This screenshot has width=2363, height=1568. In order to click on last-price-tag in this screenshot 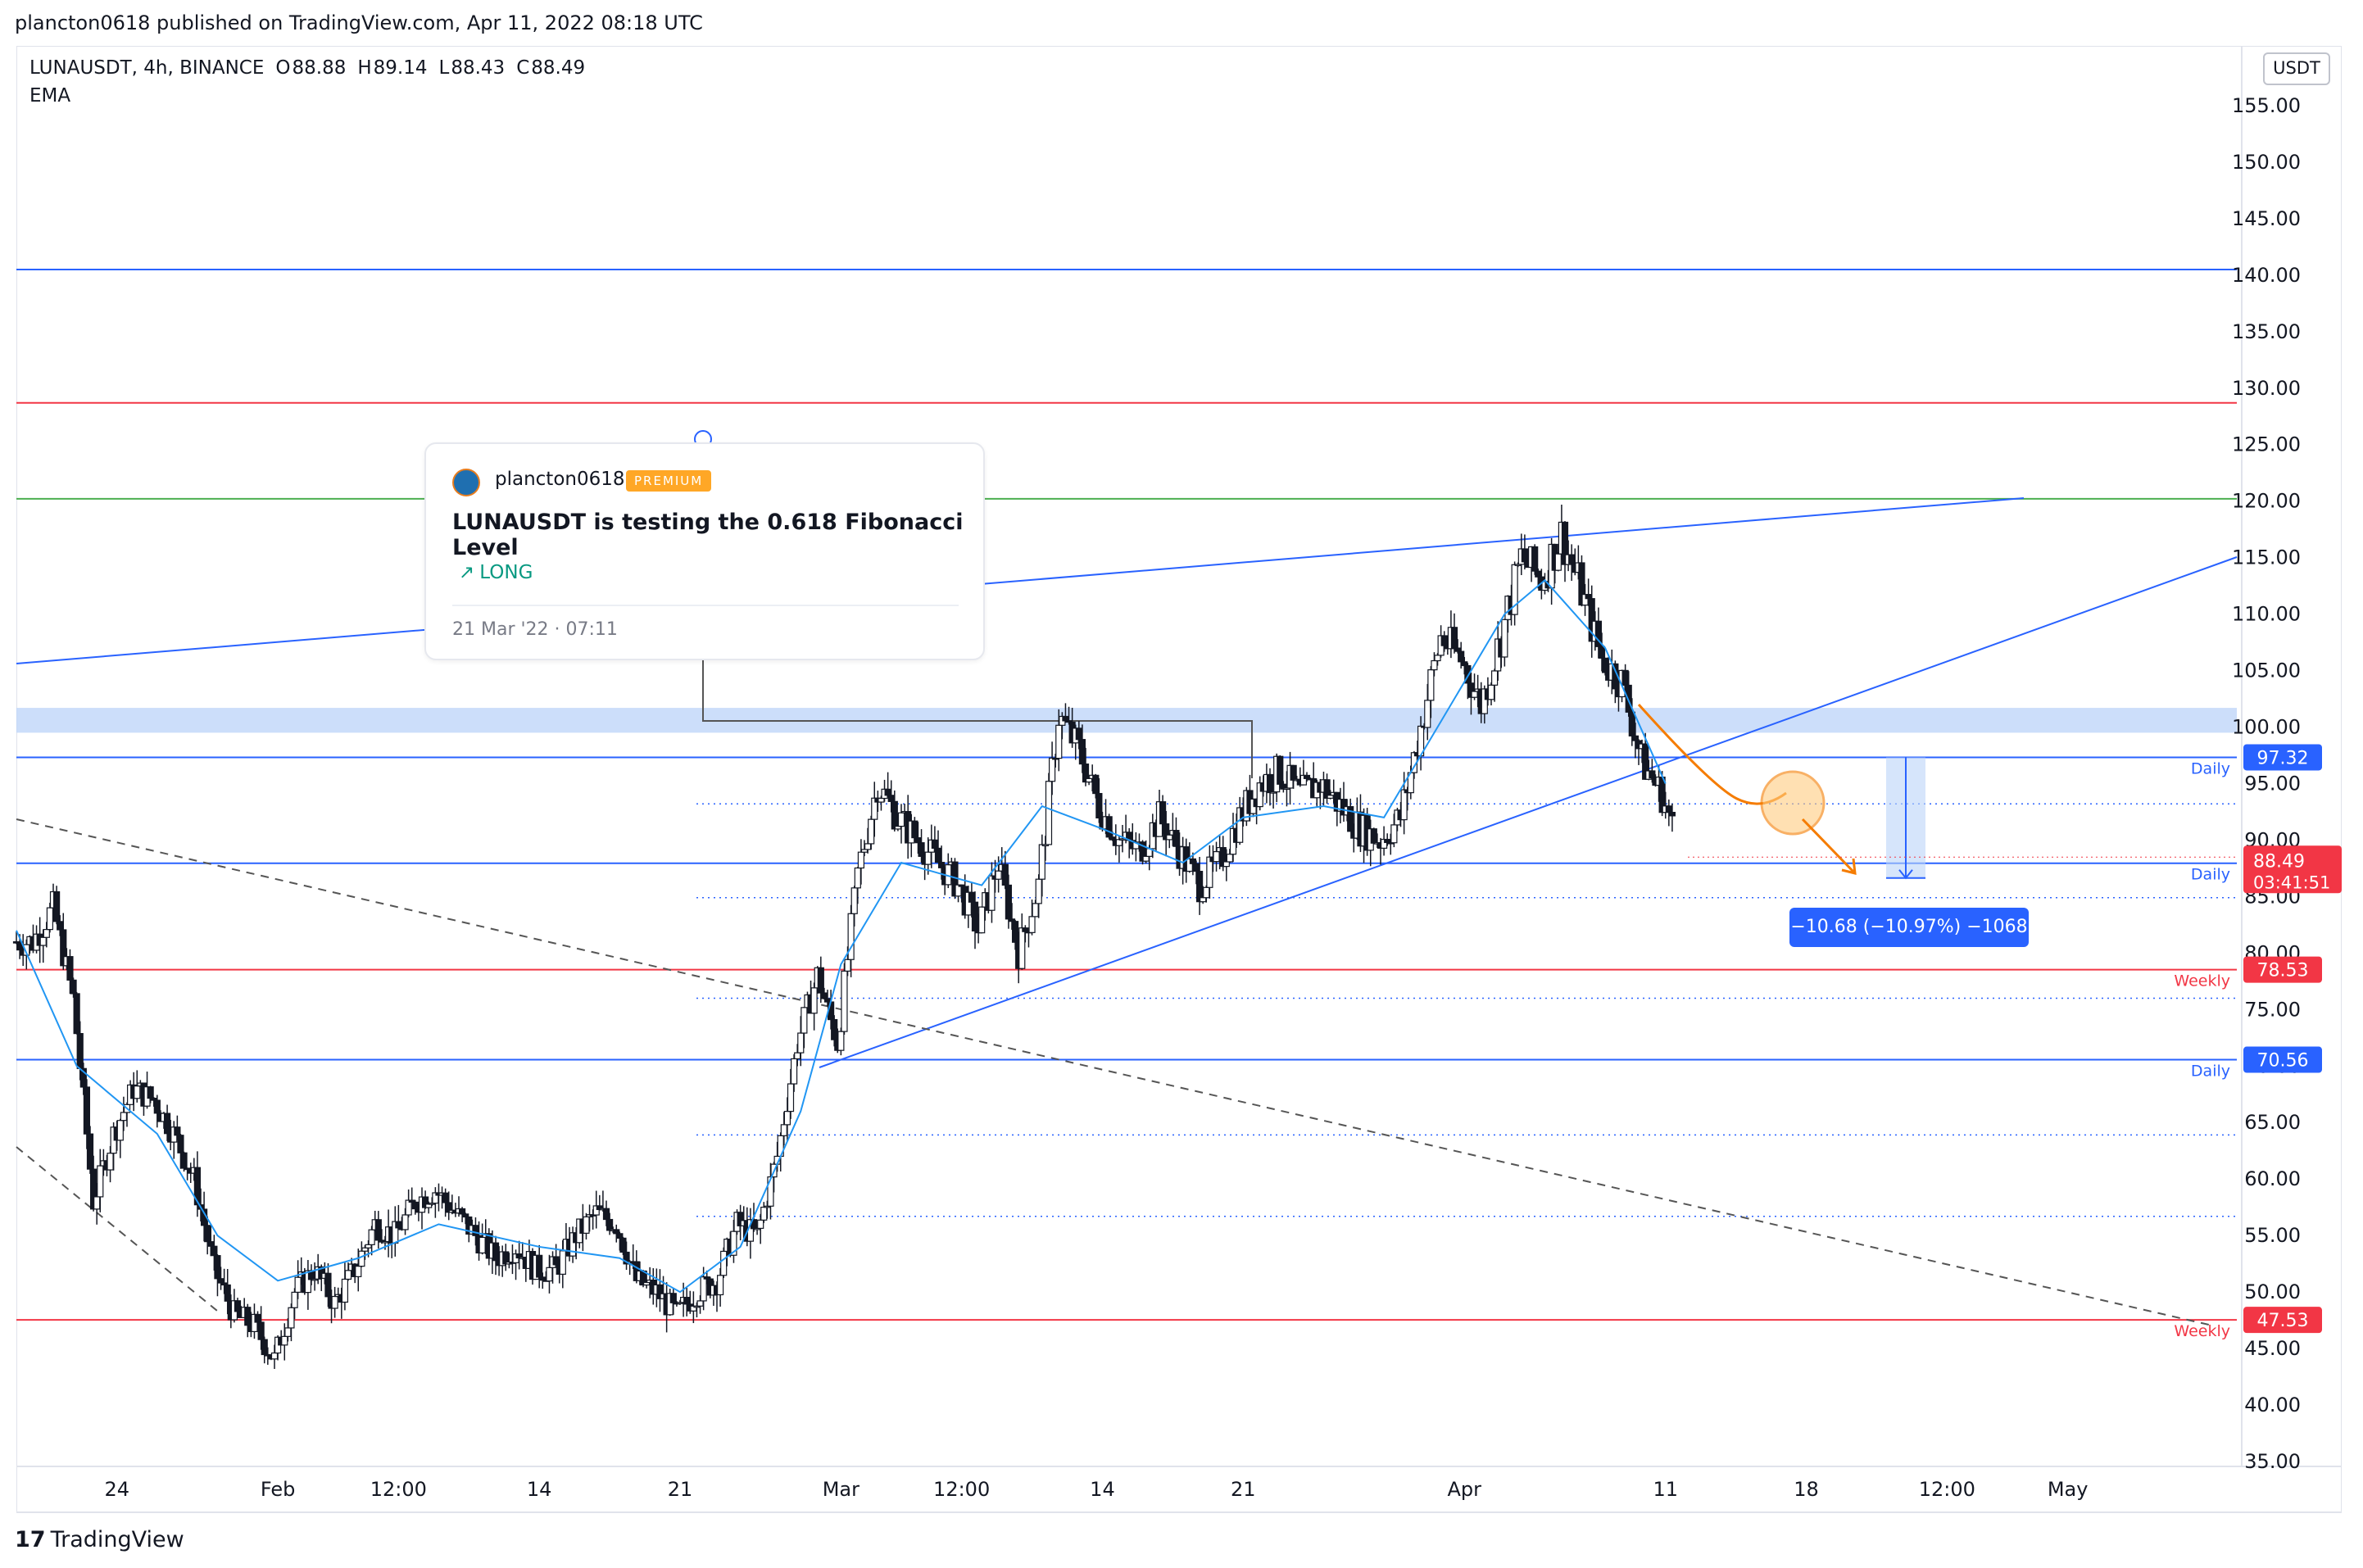, I will do `click(2292, 869)`.